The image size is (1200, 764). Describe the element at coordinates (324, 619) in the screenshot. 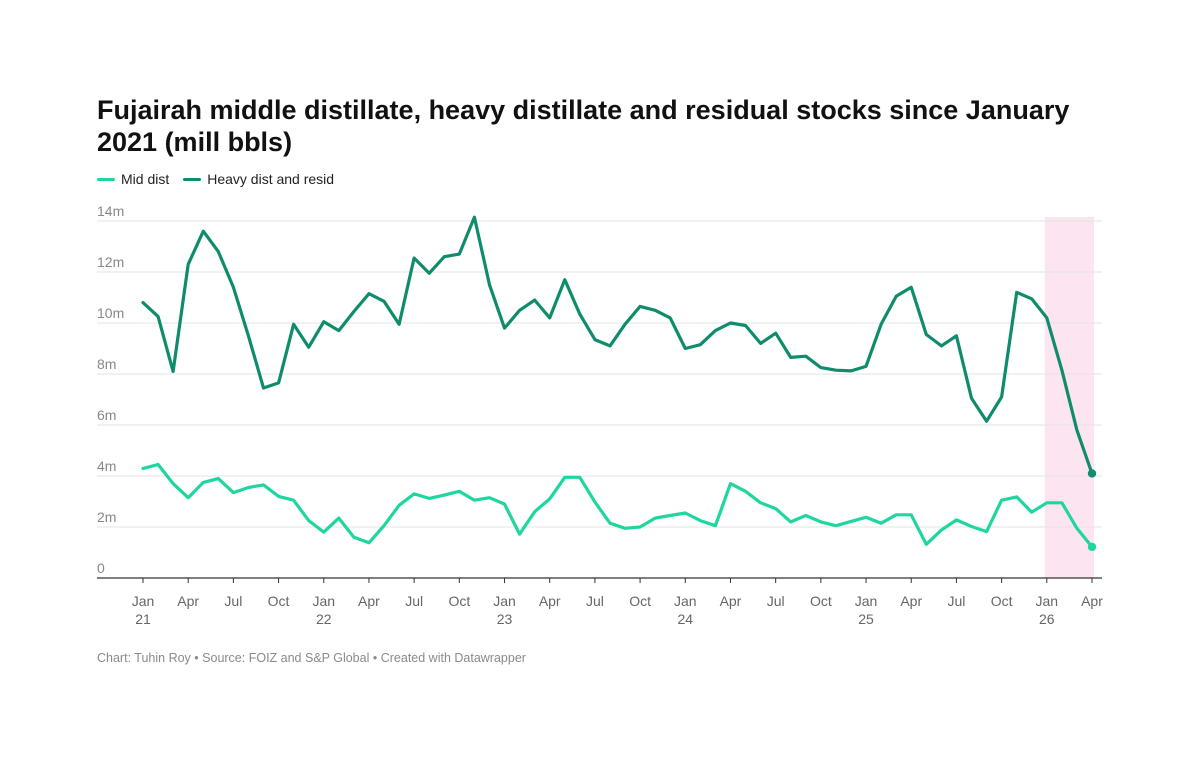

I see `x-tick-year-label: 22` at that location.